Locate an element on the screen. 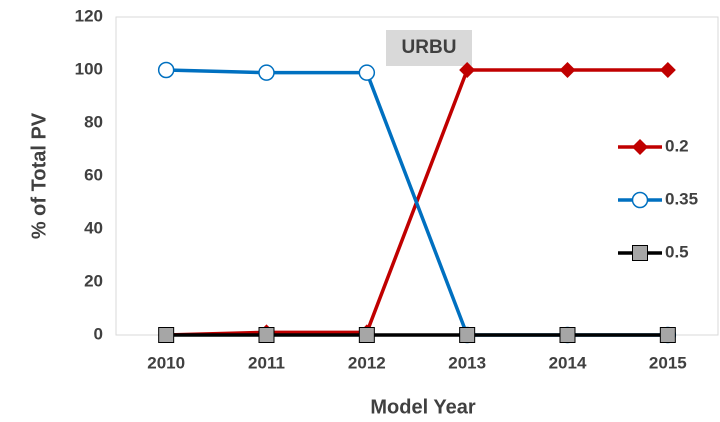 This screenshot has height=422, width=720. y-tick-label: 80 is located at coordinates (93, 121).